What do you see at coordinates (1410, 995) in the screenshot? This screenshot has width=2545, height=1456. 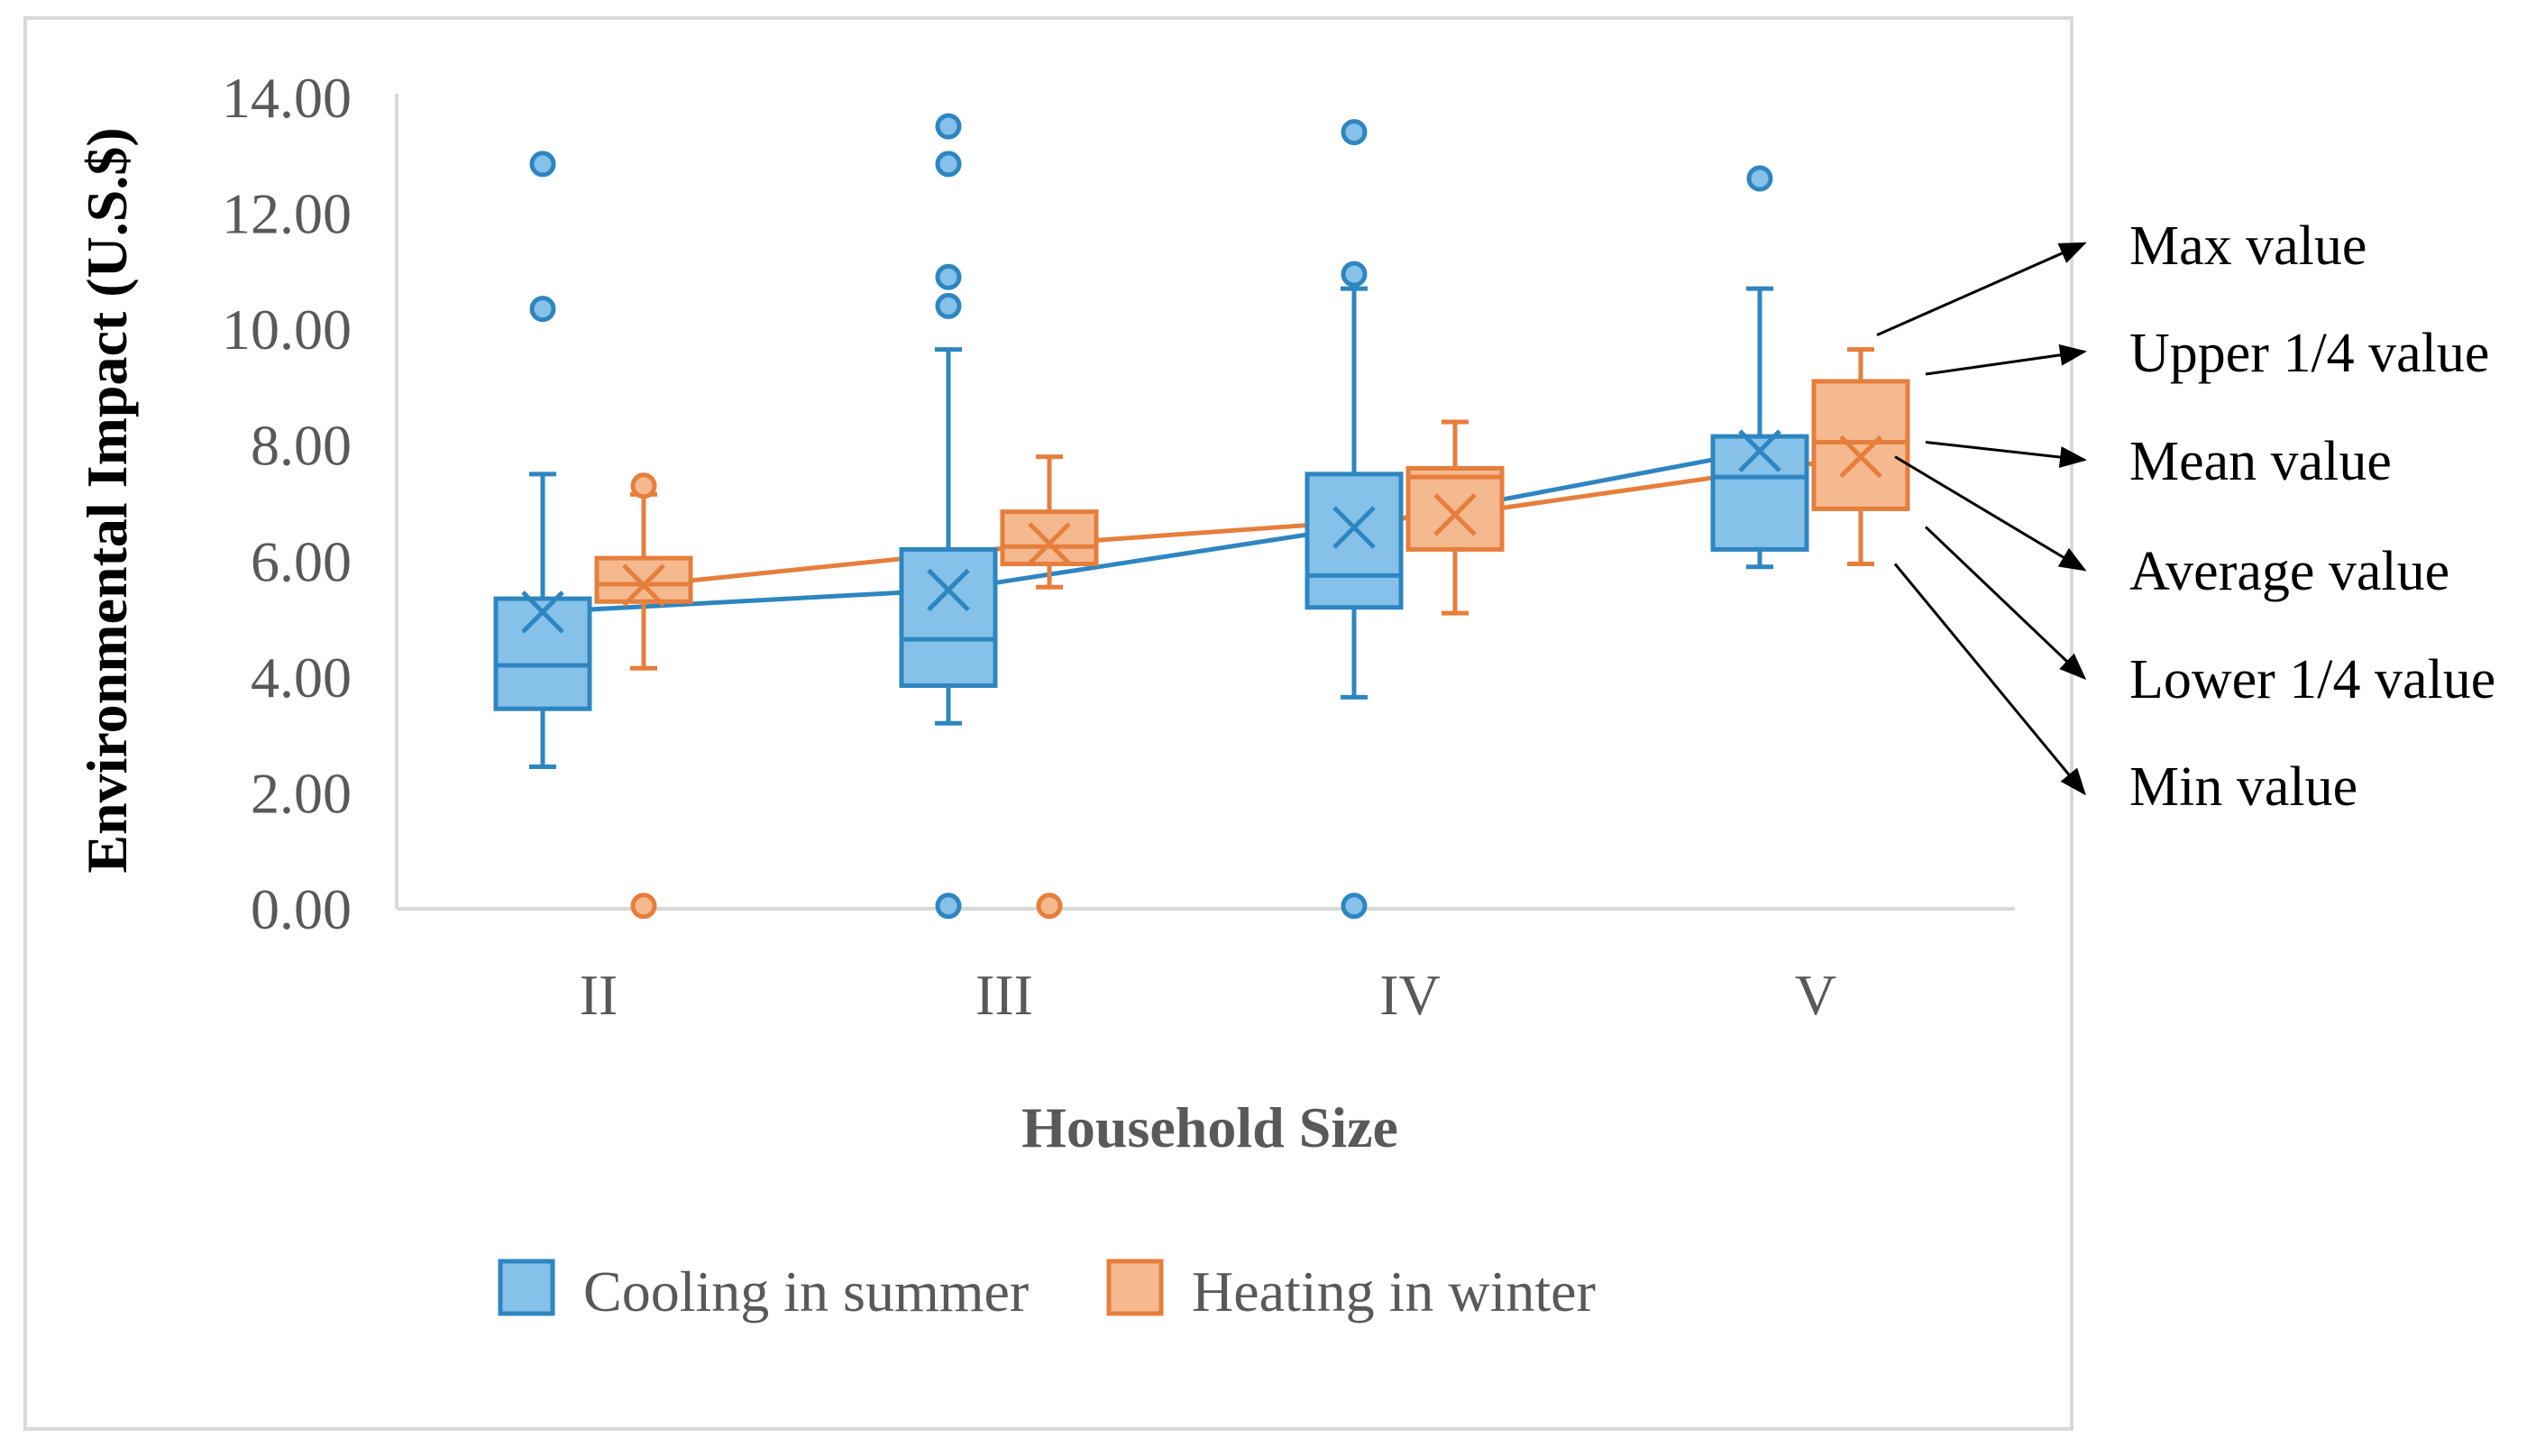 I see `x-category-label: IV` at bounding box center [1410, 995].